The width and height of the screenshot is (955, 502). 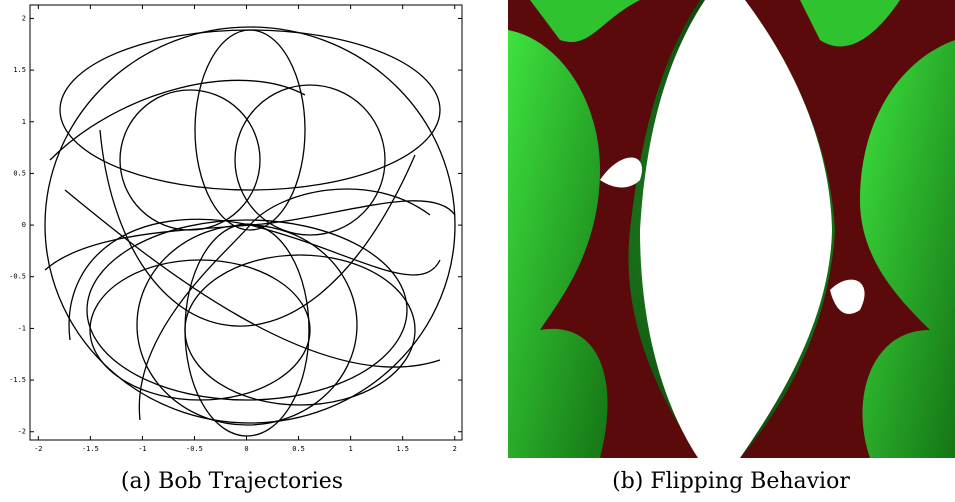 I want to click on x-tick-label: 2, so click(x=455, y=449).